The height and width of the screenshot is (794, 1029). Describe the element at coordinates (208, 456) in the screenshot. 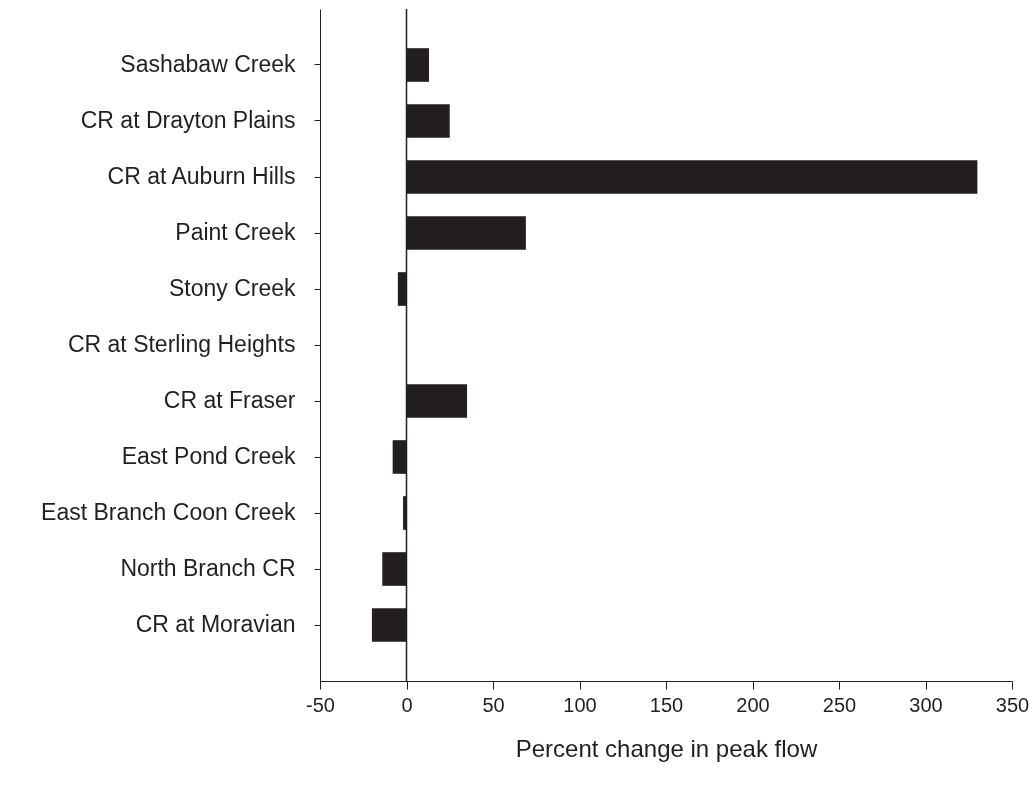

I see `y-tick-label: East Pond Creek` at that location.